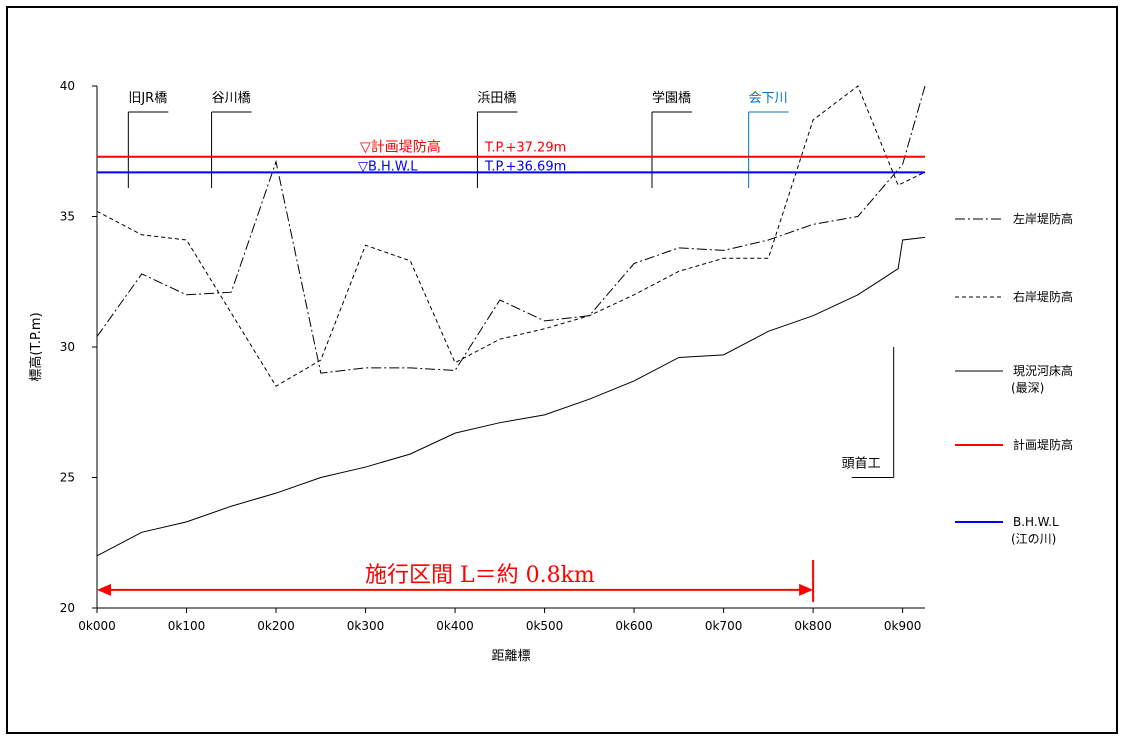  I want to click on section-arrow-right-head, so click(806, 589).